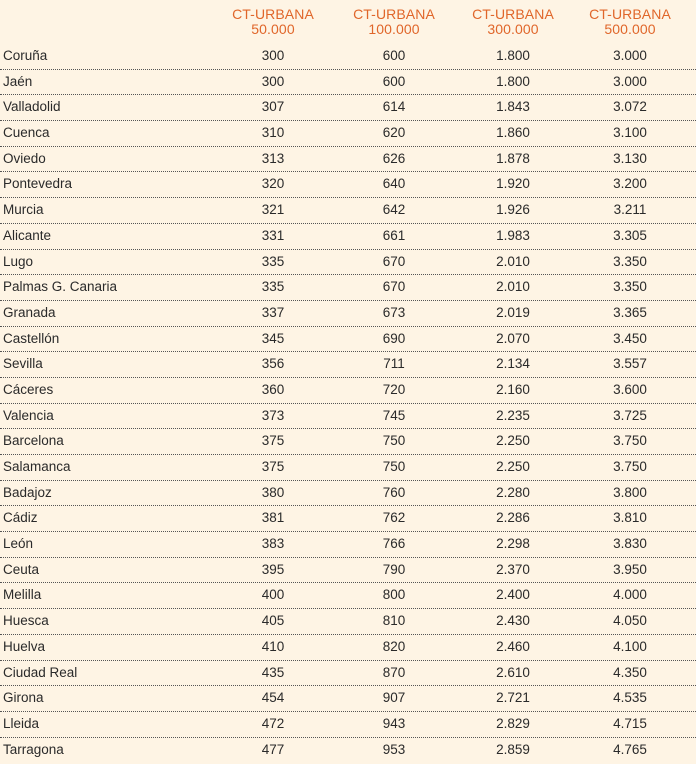 This screenshot has height=764, width=696. What do you see at coordinates (348, 417) in the screenshot?
I see `table-row: Valencia 373 745 2.235 3.725` at bounding box center [348, 417].